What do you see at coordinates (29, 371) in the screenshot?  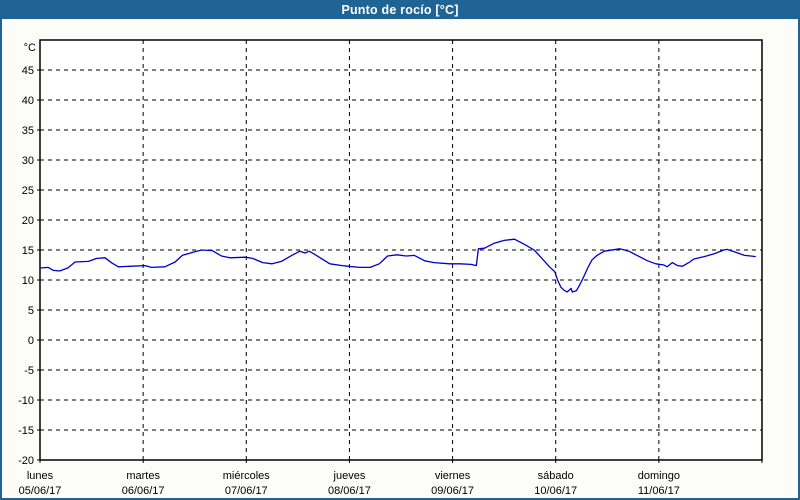 I see `y-tick-label: -5` at bounding box center [29, 371].